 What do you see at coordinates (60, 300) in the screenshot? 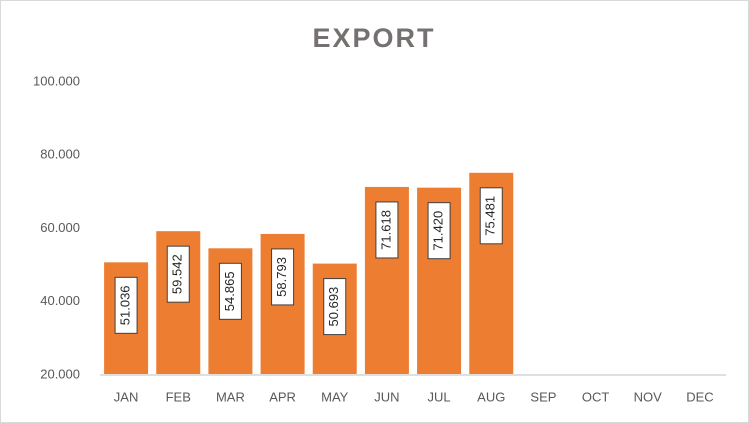
I see `y-tick-label: 40.000` at bounding box center [60, 300].